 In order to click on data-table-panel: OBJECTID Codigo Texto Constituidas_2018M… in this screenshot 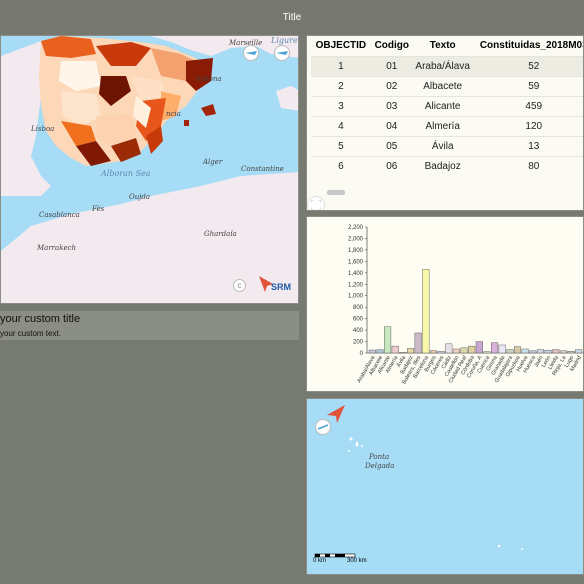, I will do `click(445, 123)`.